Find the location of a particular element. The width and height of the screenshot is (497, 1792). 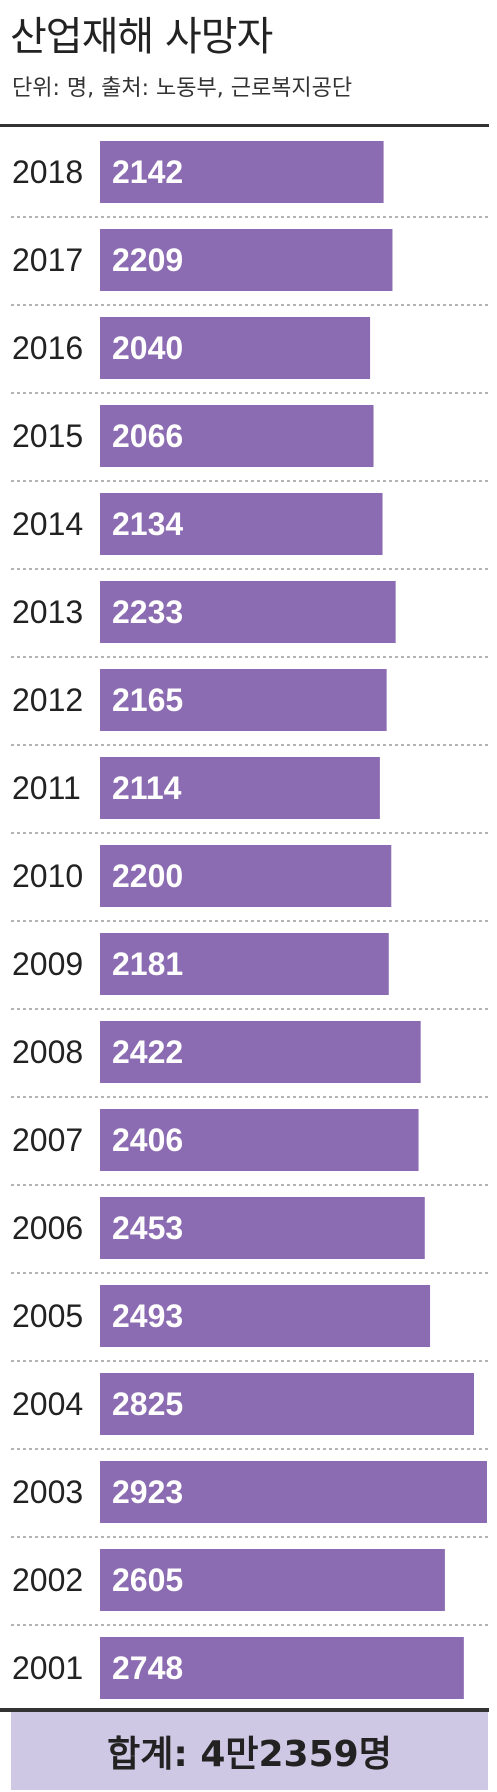

year-label: 2007 is located at coordinates (47, 1140).